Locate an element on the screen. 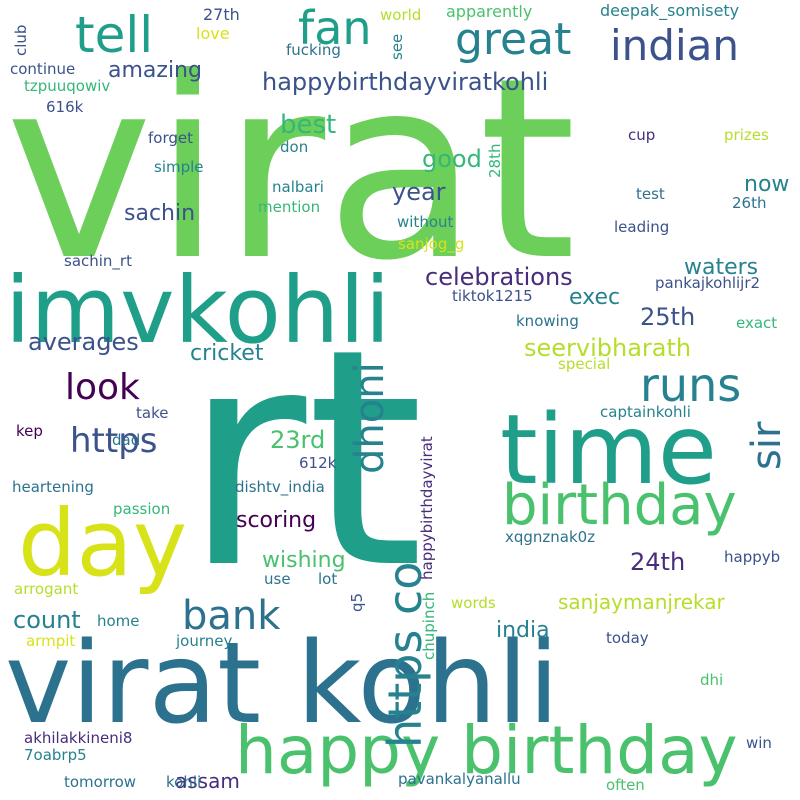 Image resolution: width=800 pixels, height=800 pixels. word-count: count is located at coordinates (47, 620).